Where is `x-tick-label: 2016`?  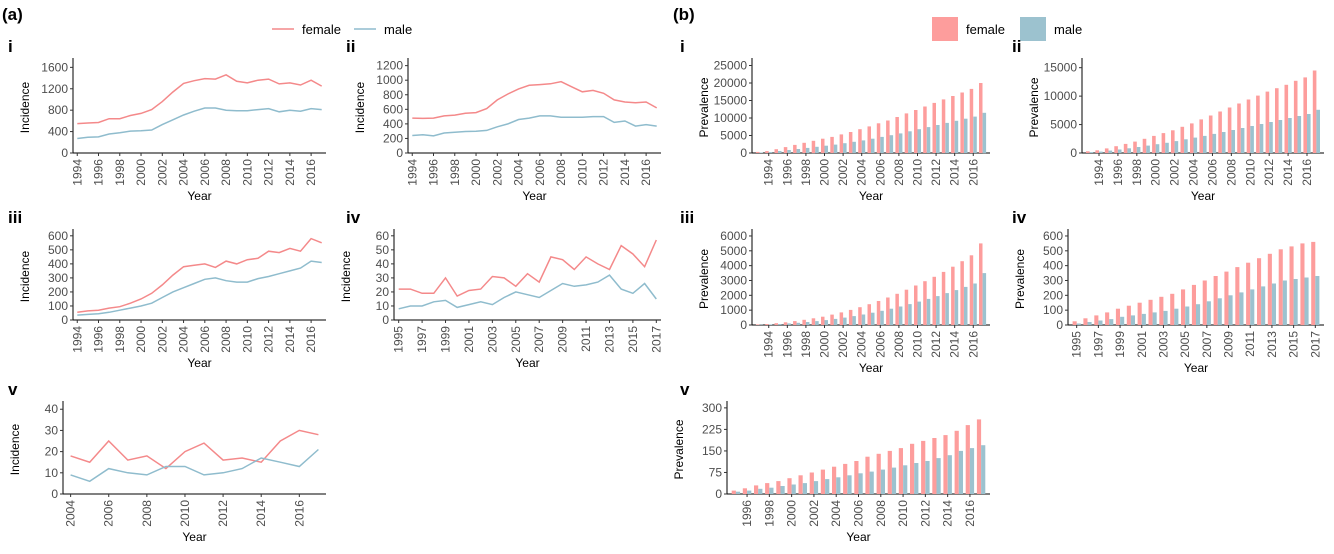
x-tick-label: 2016 is located at coordinates (646, 172).